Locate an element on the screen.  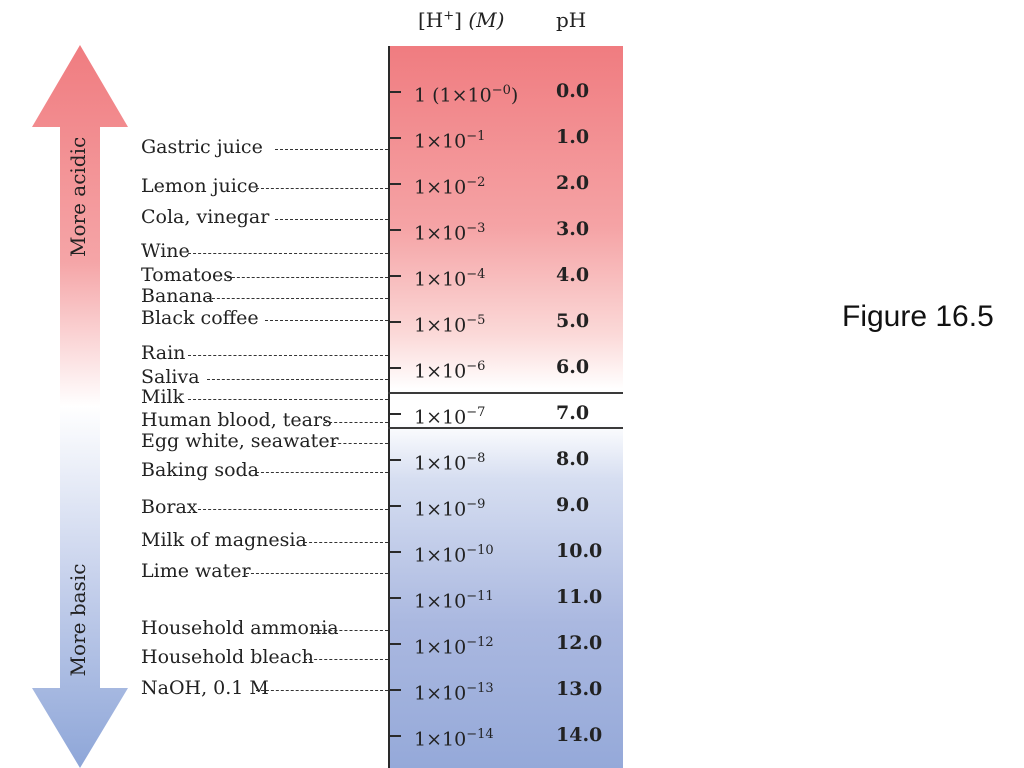
ph-value: 2.0 is located at coordinates (573, 183).